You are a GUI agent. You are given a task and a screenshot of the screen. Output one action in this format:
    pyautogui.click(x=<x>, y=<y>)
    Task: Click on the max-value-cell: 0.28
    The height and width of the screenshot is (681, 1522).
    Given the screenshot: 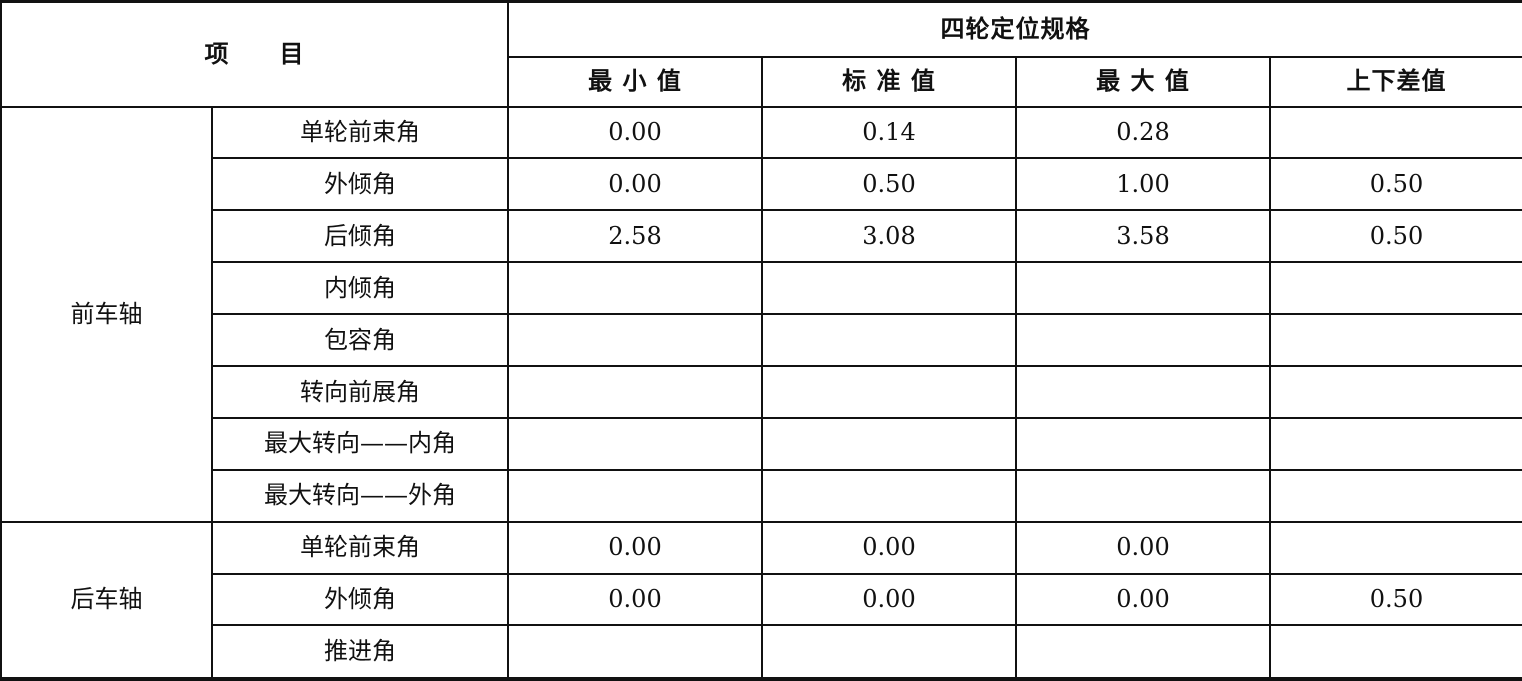 What is the action you would take?
    pyautogui.click(x=1143, y=132)
    